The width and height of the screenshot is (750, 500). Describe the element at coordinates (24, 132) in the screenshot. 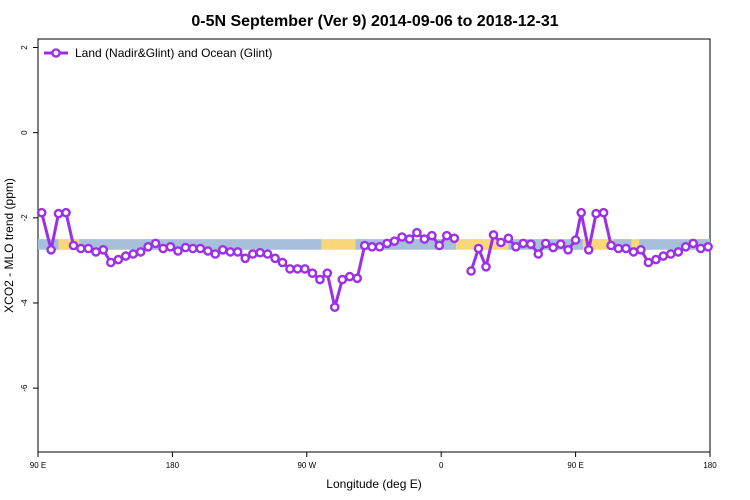

I see `y-tick-label: 0` at that location.